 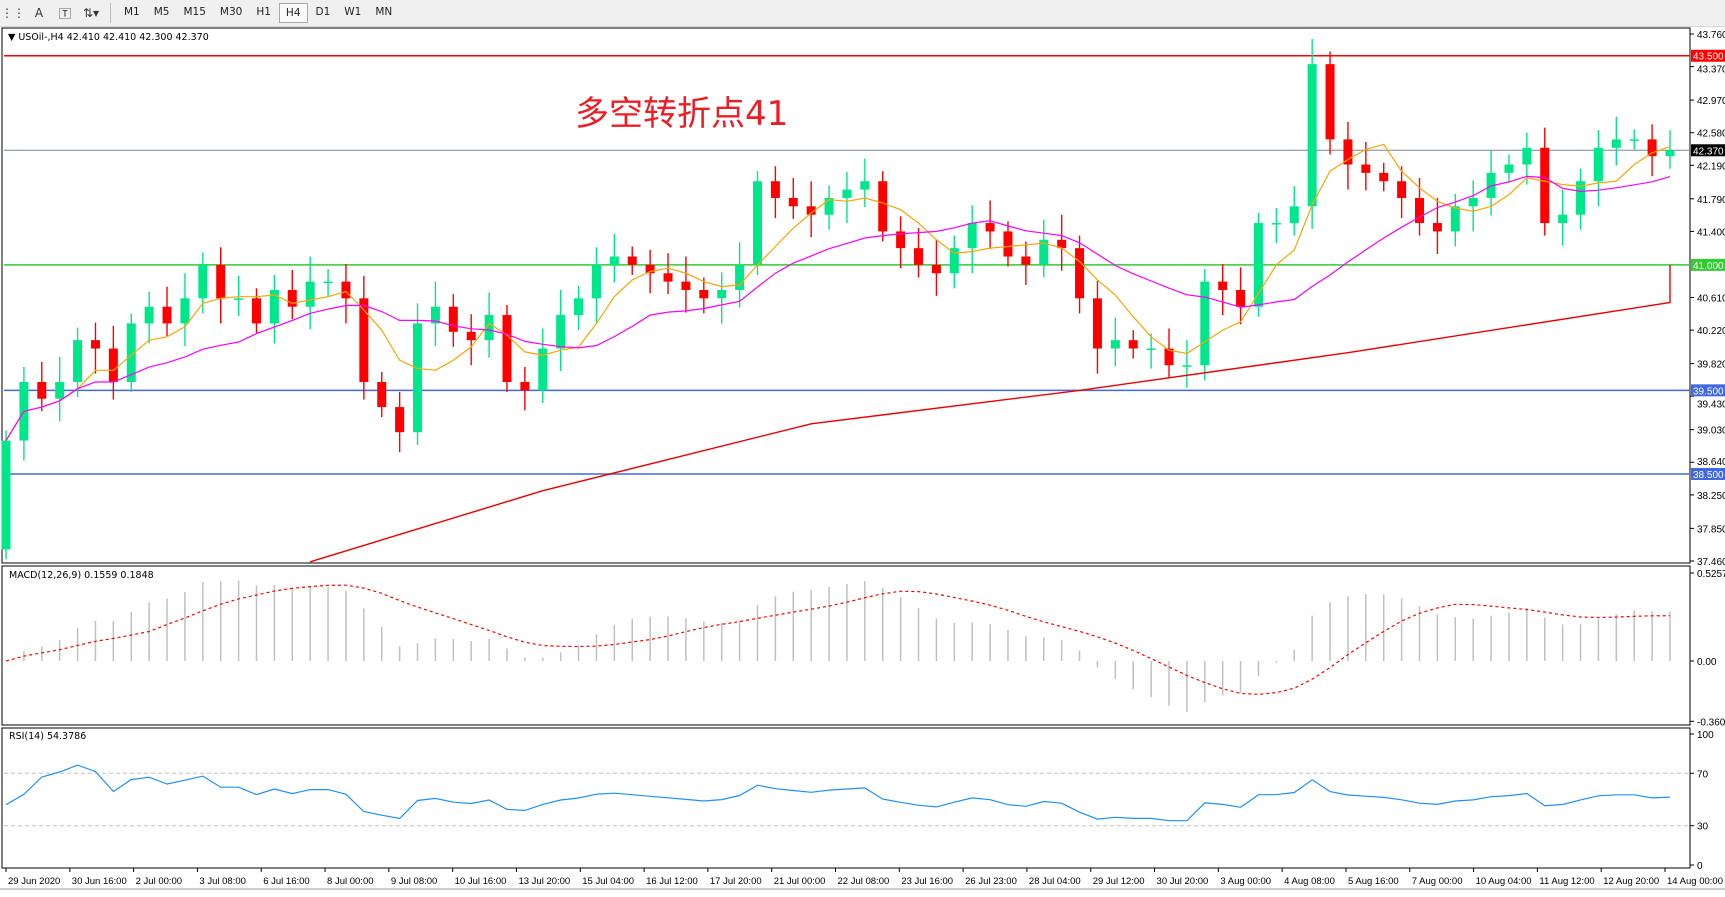 I want to click on price-tick-label: 37.850, so click(x=1711, y=529).